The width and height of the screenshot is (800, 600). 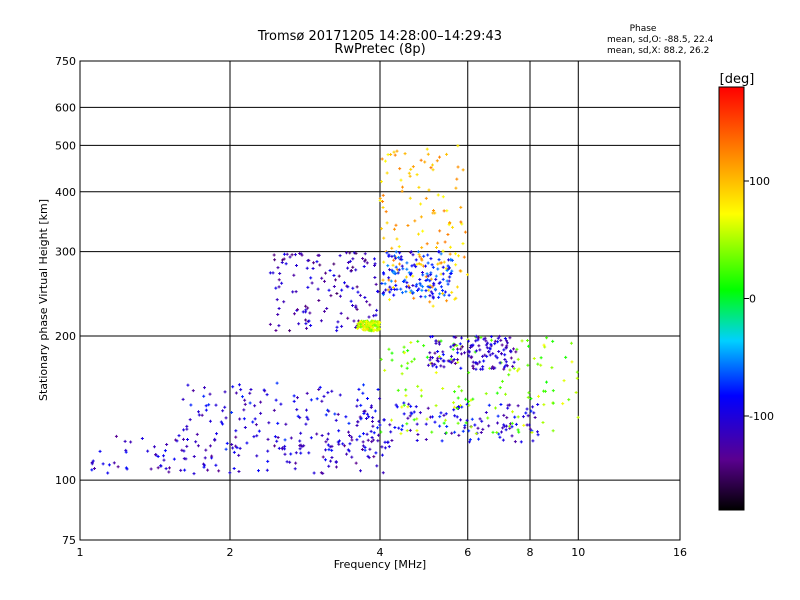 I want to click on colorbar-tick-label: 0, so click(x=752, y=299).